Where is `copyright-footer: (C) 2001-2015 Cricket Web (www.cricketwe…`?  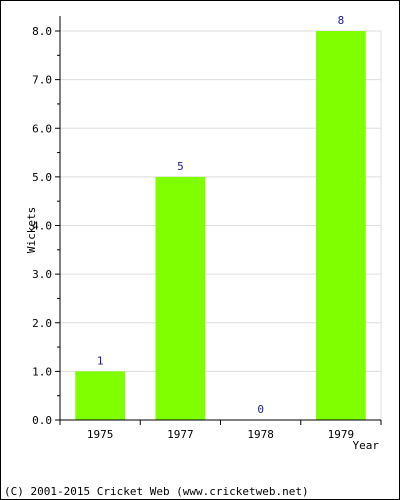 copyright-footer: (C) 2001-2015 Cricket Web (www.cricketwe… is located at coordinates (156, 491).